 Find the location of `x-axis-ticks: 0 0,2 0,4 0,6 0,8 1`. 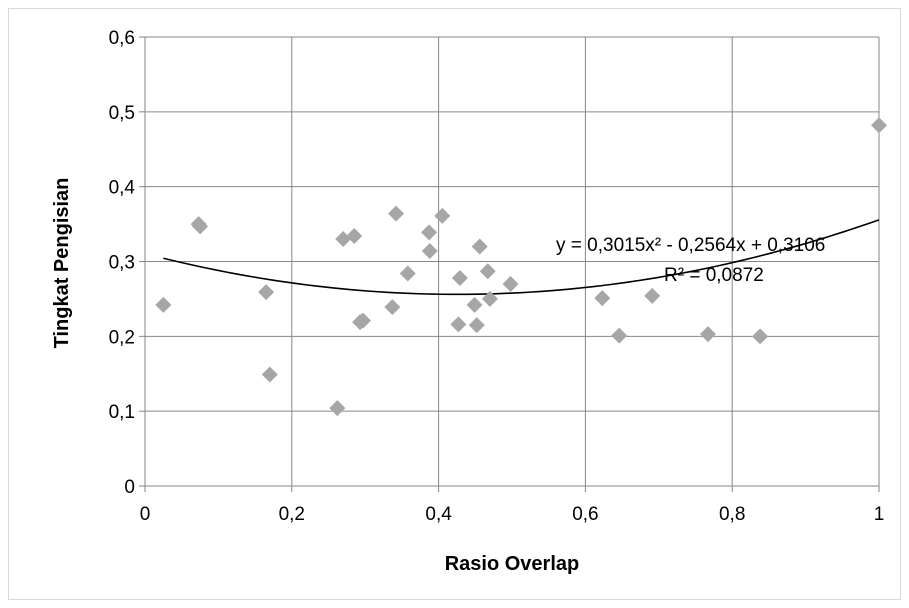

x-axis-ticks: 0 0,2 0,4 0,6 0,8 1 is located at coordinates (512, 514).